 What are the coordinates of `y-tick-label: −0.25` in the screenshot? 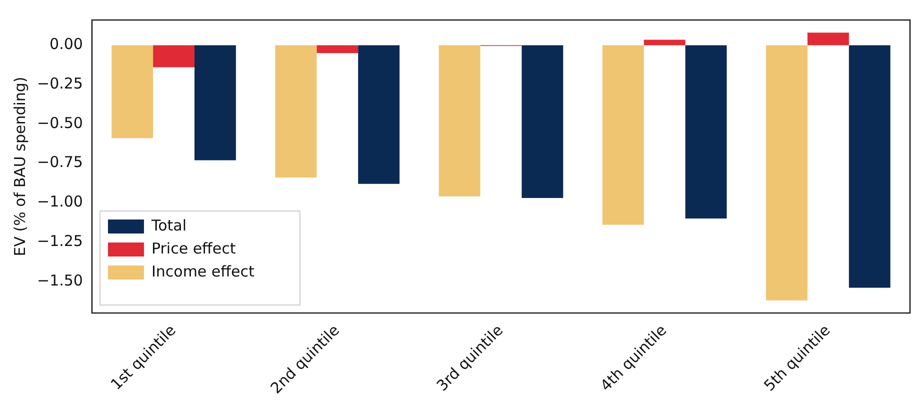 It's located at (60, 83).